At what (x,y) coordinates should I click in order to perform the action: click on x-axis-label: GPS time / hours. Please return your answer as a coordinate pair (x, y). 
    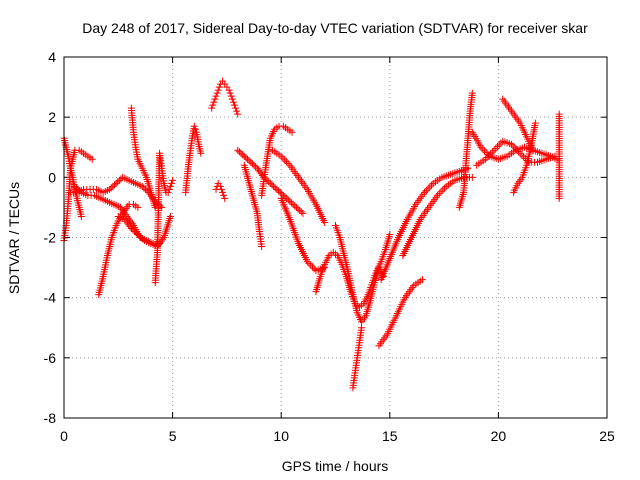
    Looking at the image, I should click on (335, 466).